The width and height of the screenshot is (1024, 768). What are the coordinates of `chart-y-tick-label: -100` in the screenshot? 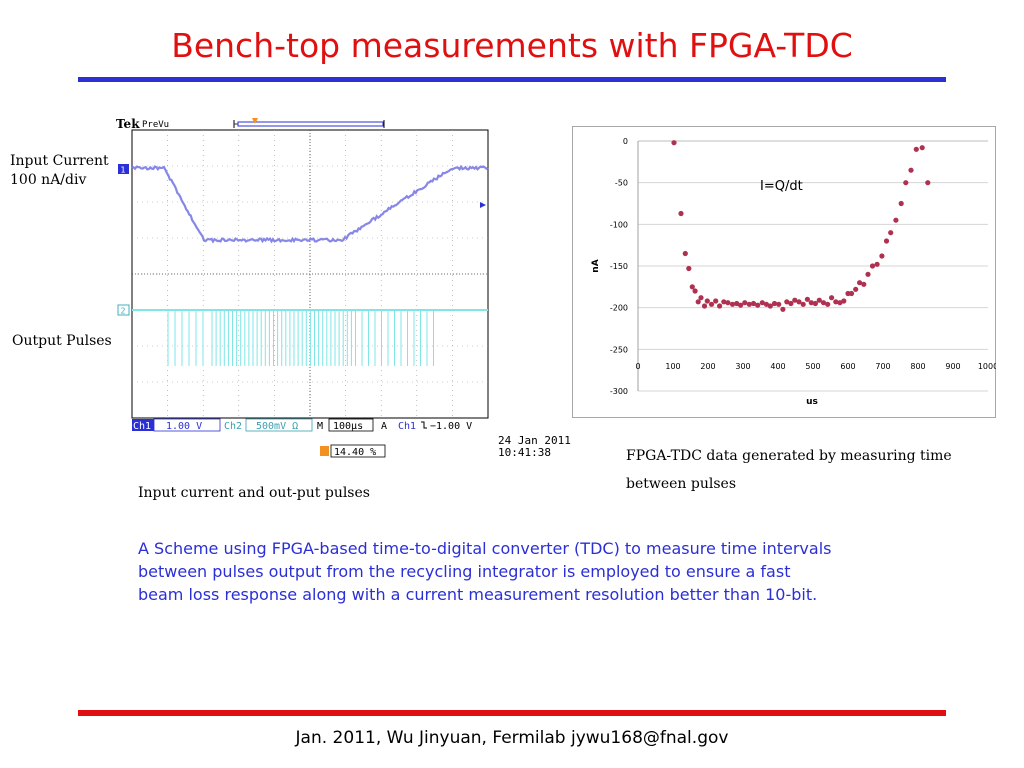 It's located at (619, 224).